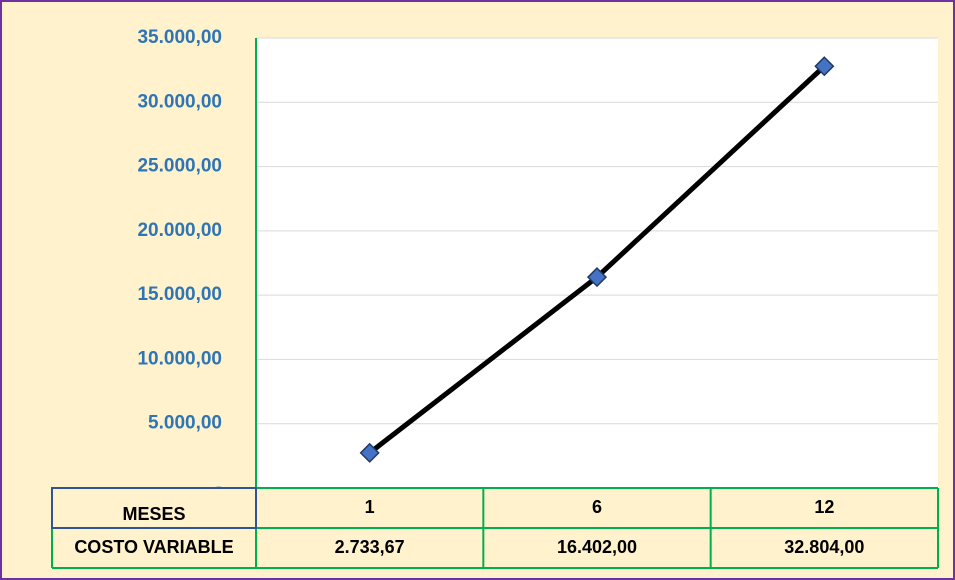  I want to click on data-label: 2.733,67, so click(370, 547).